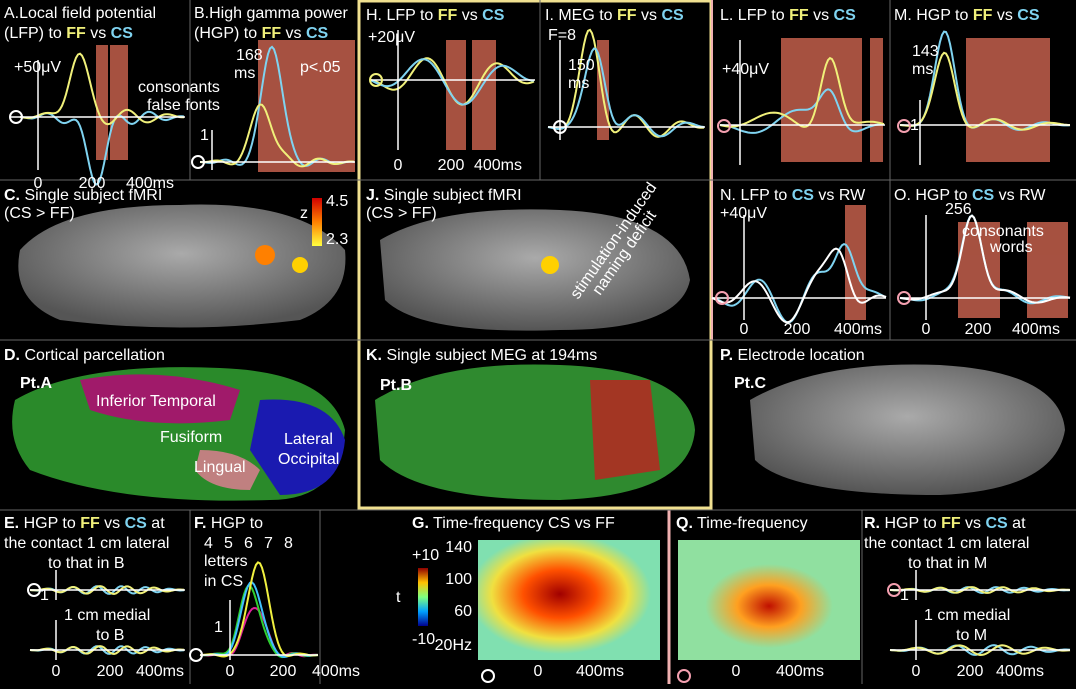  What do you see at coordinates (401, 213) in the screenshot?
I see `label: (CS > FF)` at bounding box center [401, 213].